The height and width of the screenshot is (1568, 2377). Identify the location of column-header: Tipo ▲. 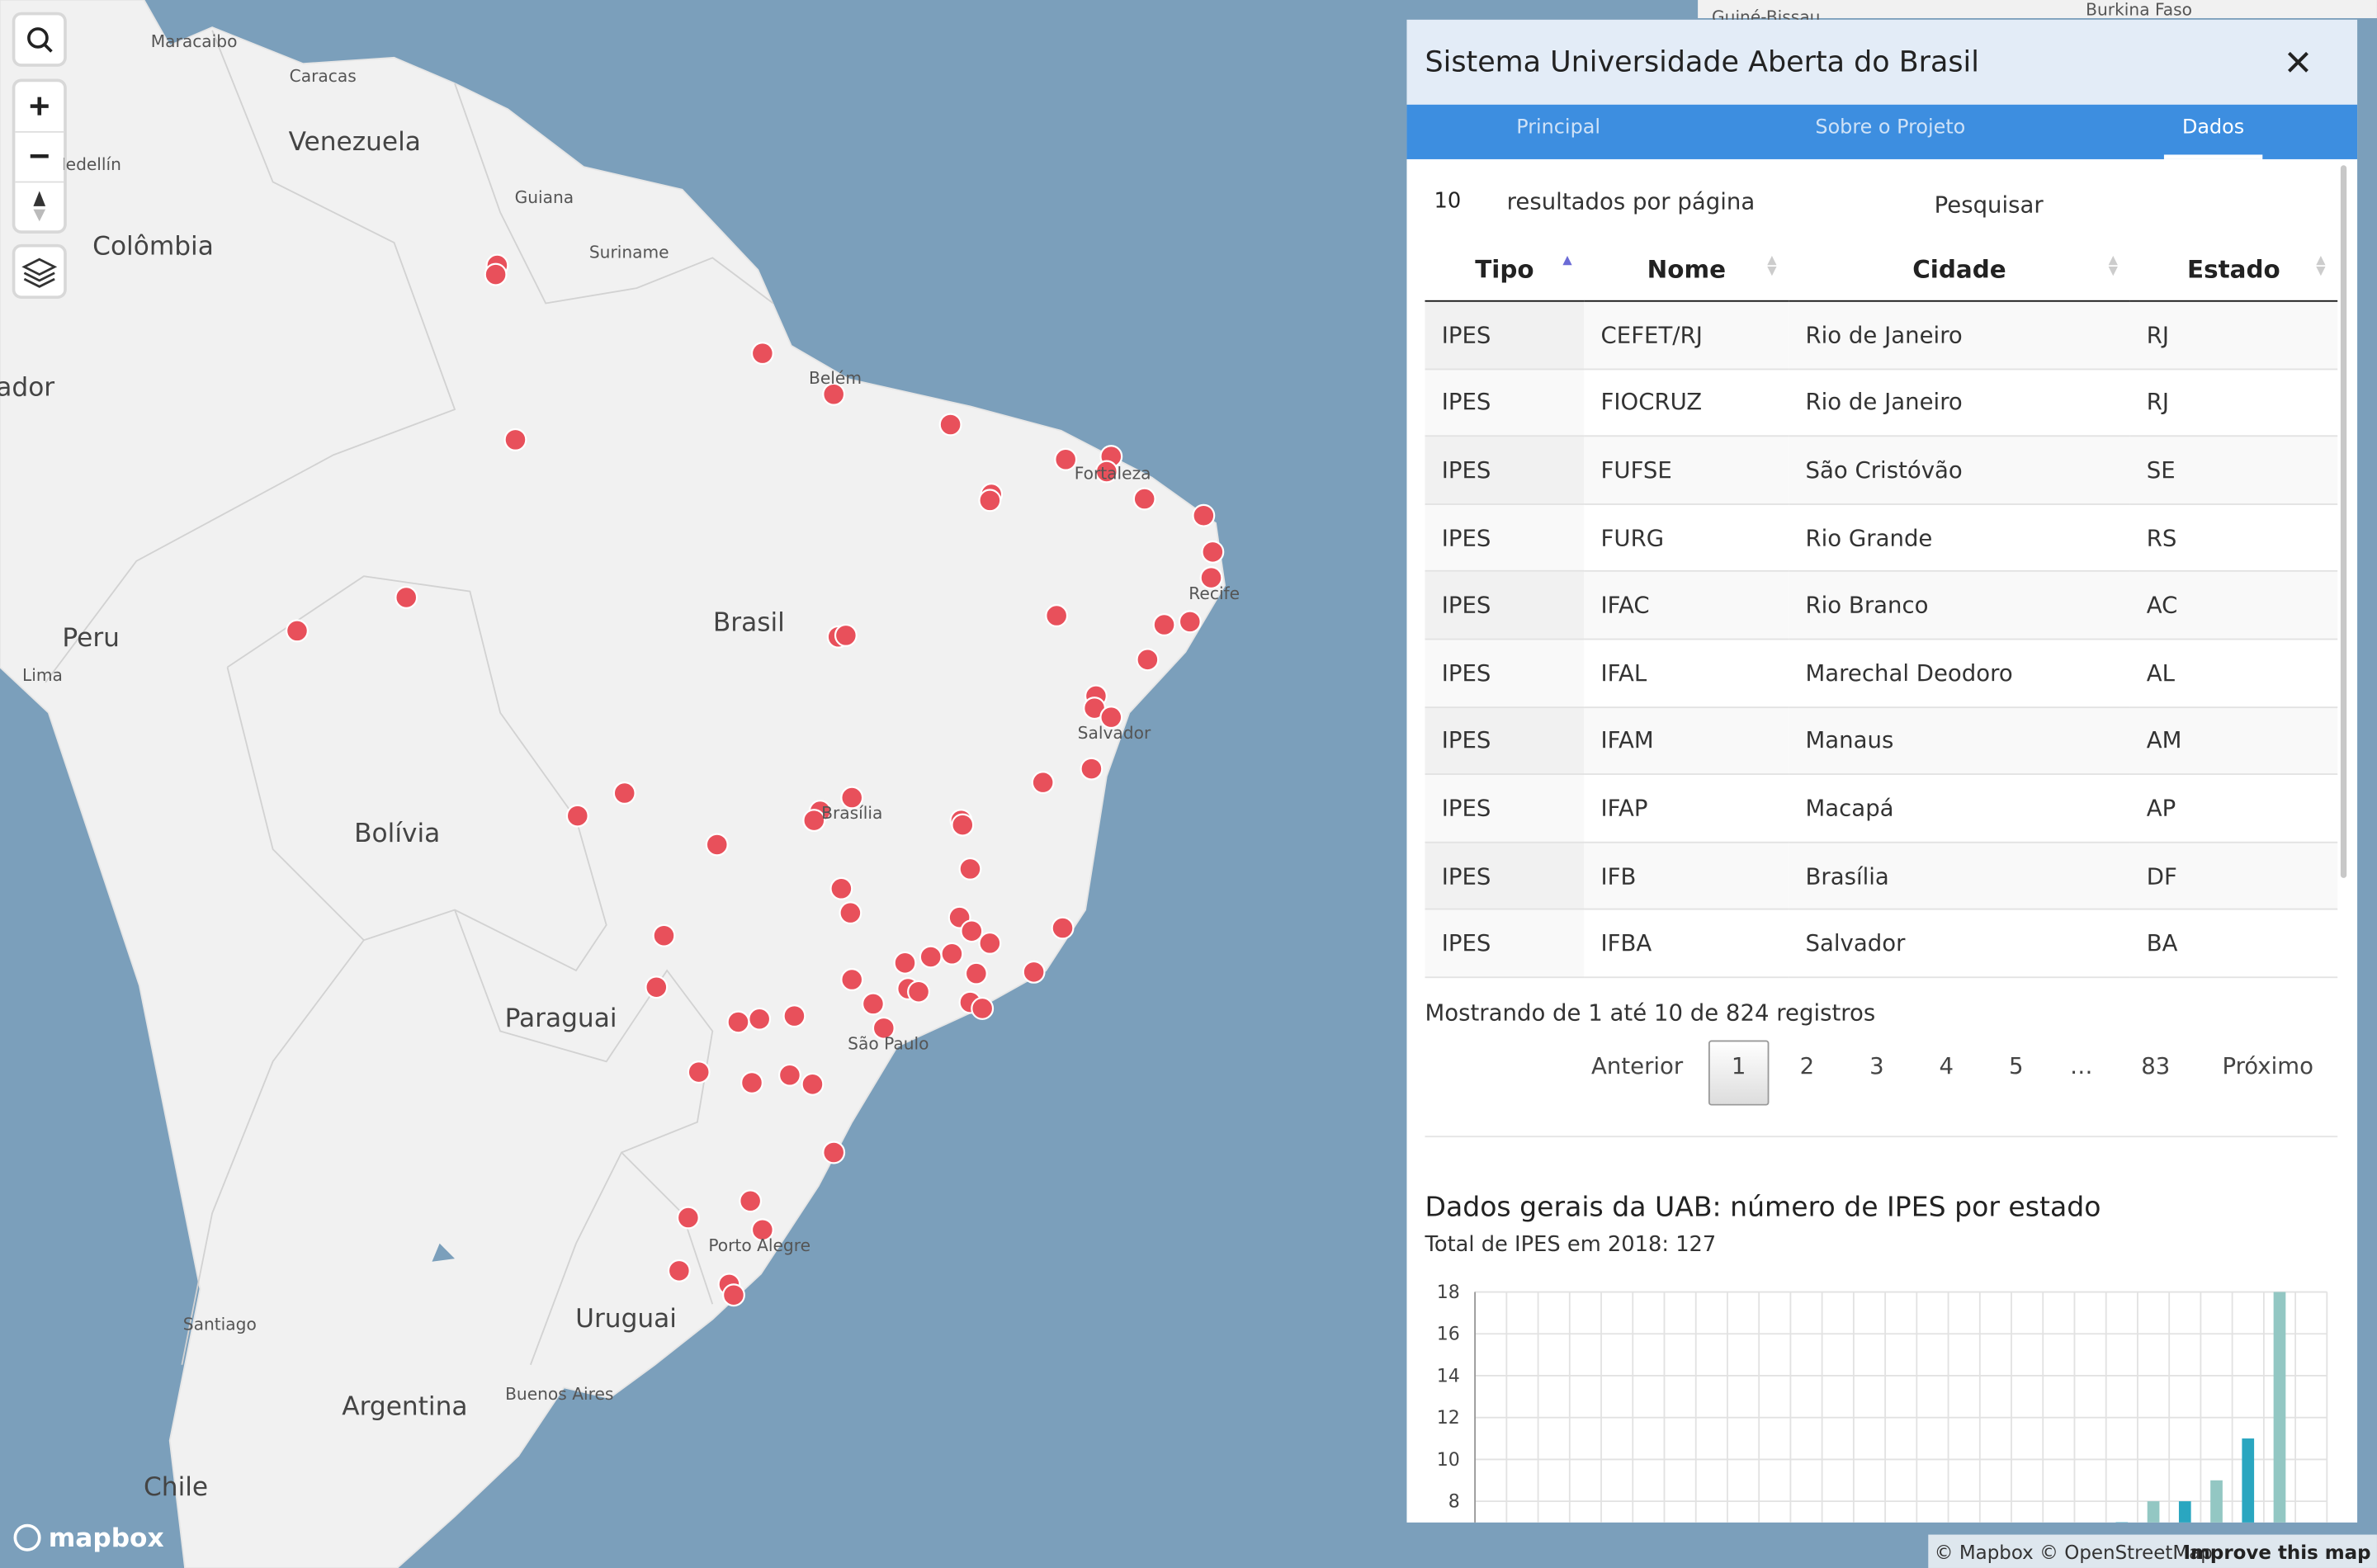
(1505, 269).